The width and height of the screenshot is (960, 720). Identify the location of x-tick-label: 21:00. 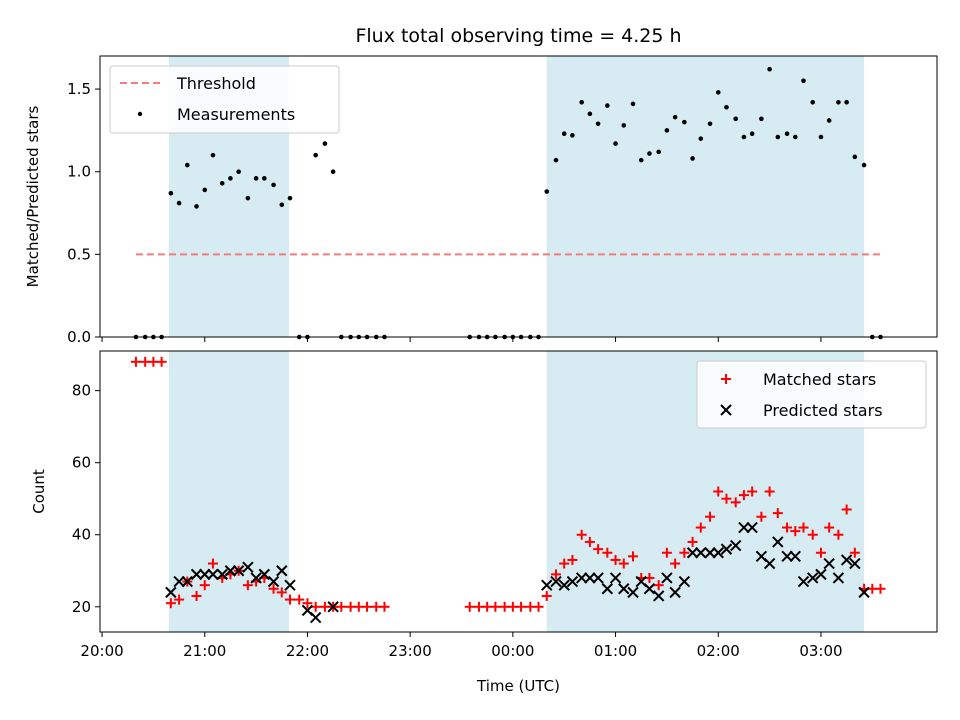
(204, 651).